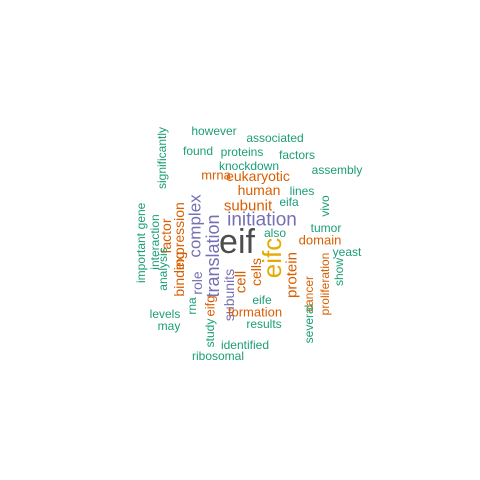 The image size is (480, 480). I want to click on cloud-word: assembly, so click(337, 170).